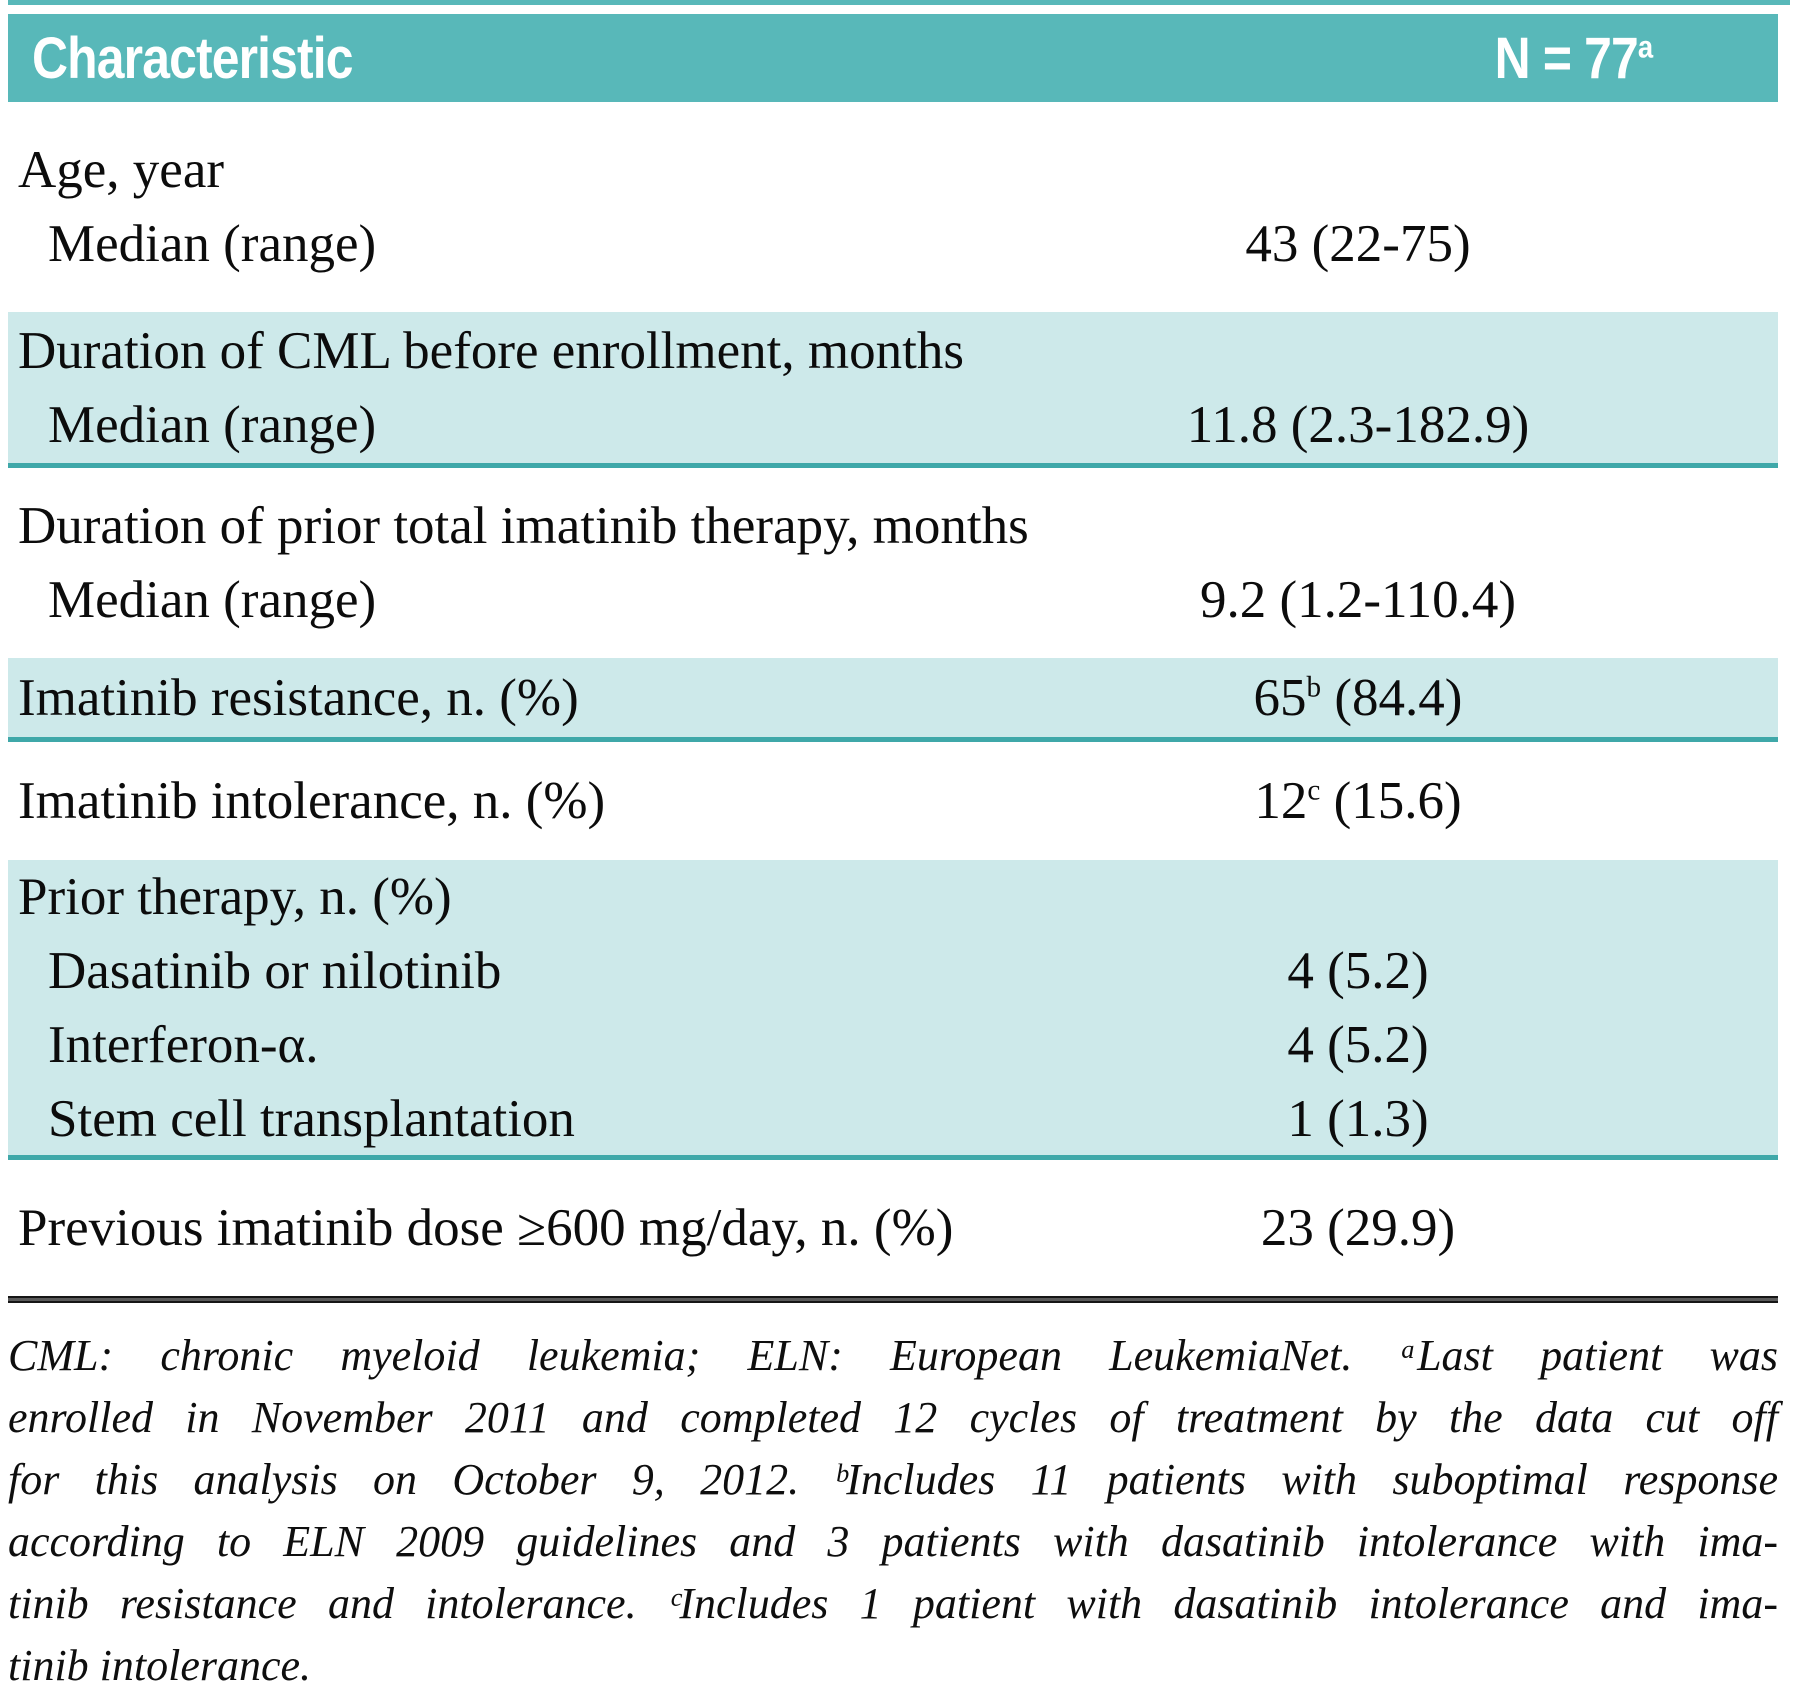 This screenshot has height=1699, width=1800. Describe the element at coordinates (235, 896) in the screenshot. I see `row-label: Prior therapy, n. (%)` at that location.